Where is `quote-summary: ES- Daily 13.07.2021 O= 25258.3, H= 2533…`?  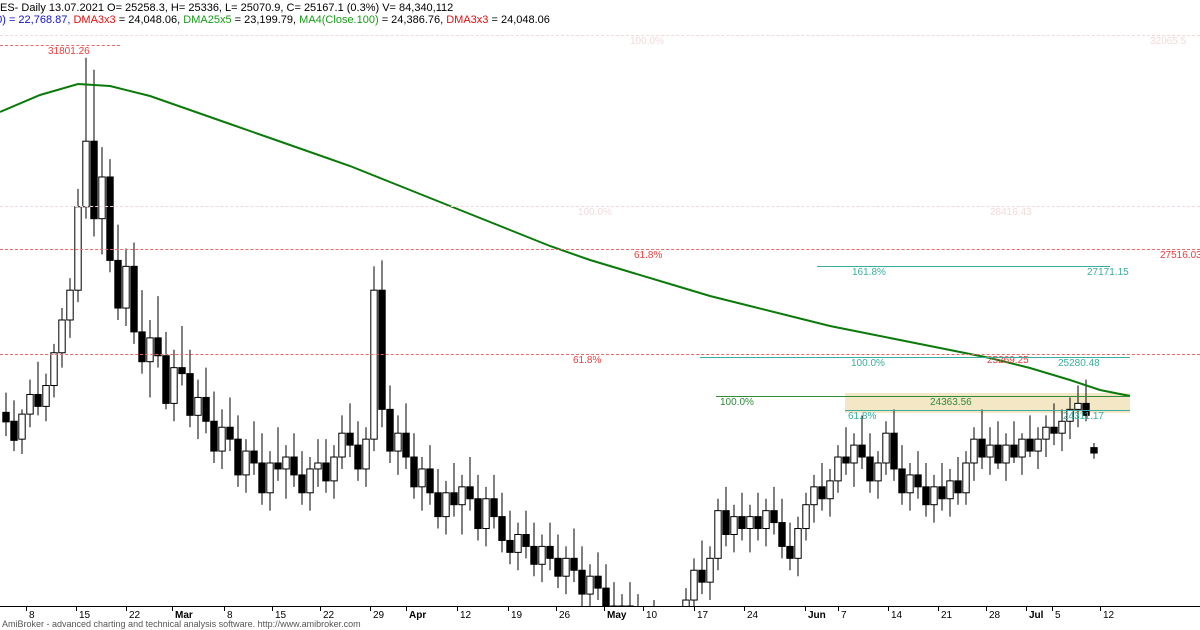
quote-summary: ES- Daily 13.07.2021 O= 25258.3, H= 2533… is located at coordinates (227, 8).